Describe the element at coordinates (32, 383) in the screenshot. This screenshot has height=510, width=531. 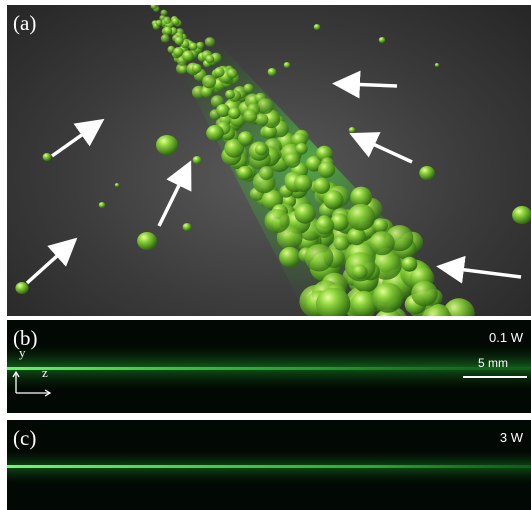
I see `axis-arrows` at that location.